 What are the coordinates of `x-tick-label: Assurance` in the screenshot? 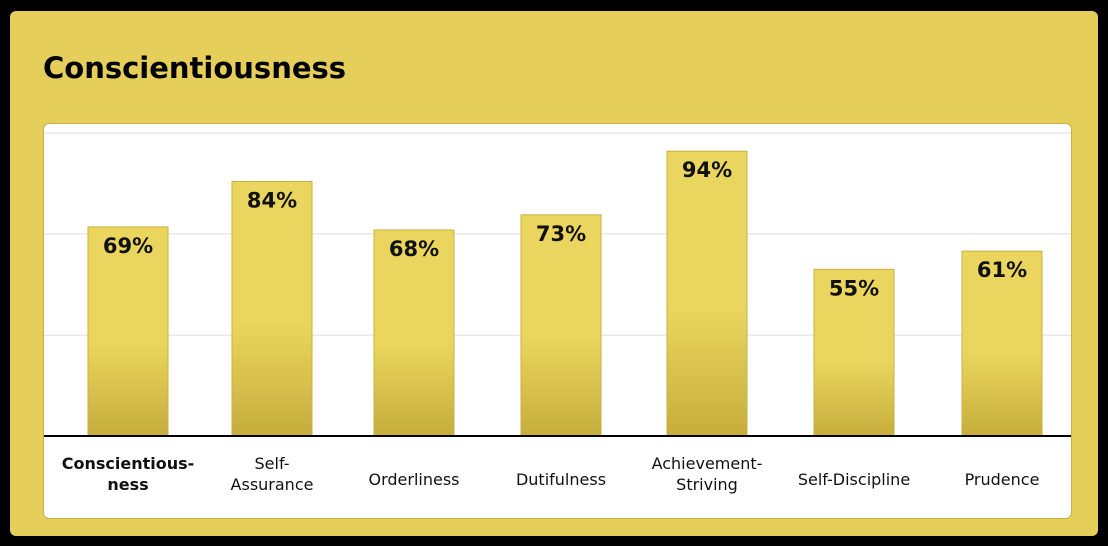 It's located at (272, 484).